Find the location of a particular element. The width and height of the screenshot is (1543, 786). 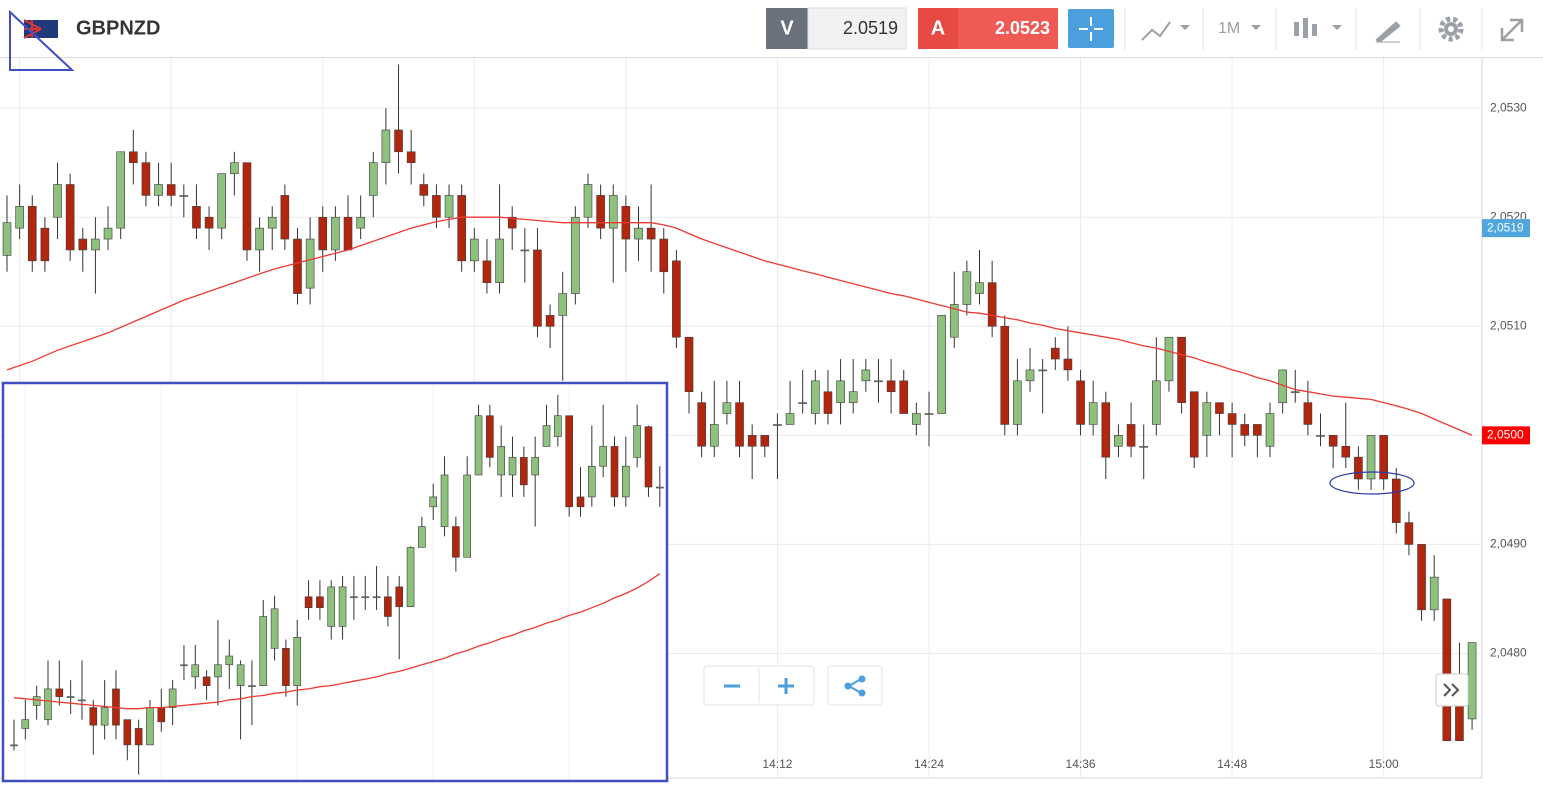

annotation-ellipse is located at coordinates (1372, 483).